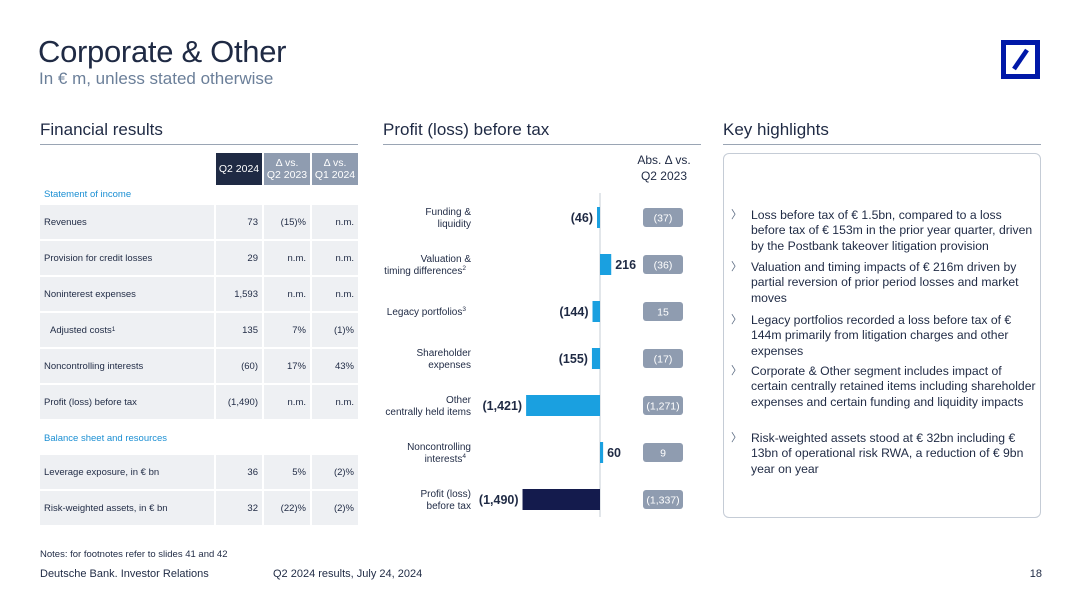  I want to click on table-row: Adjusted costs 1 135 7% (1)%, so click(199, 330).